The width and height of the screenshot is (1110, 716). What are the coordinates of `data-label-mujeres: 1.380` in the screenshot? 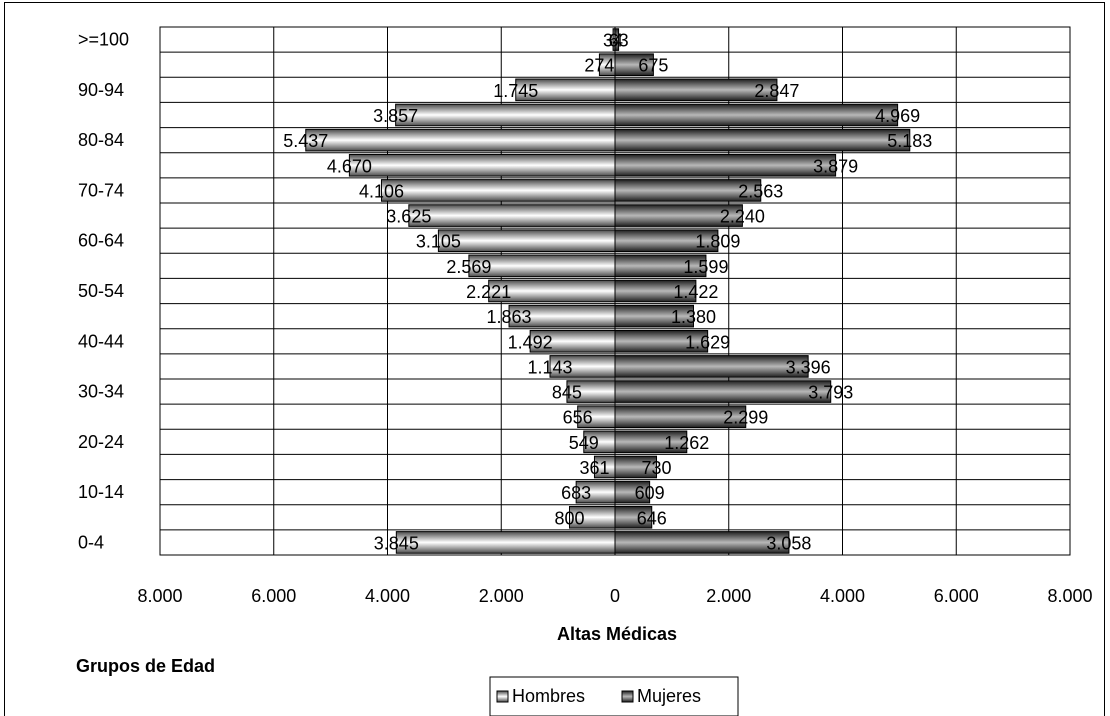 It's located at (693, 317).